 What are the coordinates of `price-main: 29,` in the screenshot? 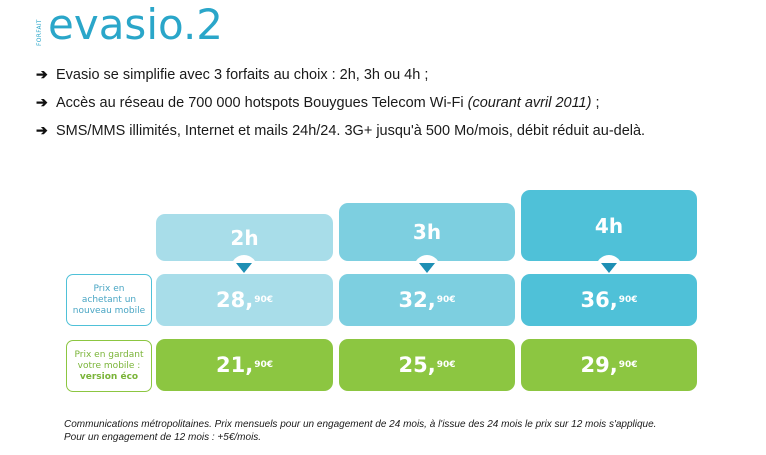 It's located at (599, 365).